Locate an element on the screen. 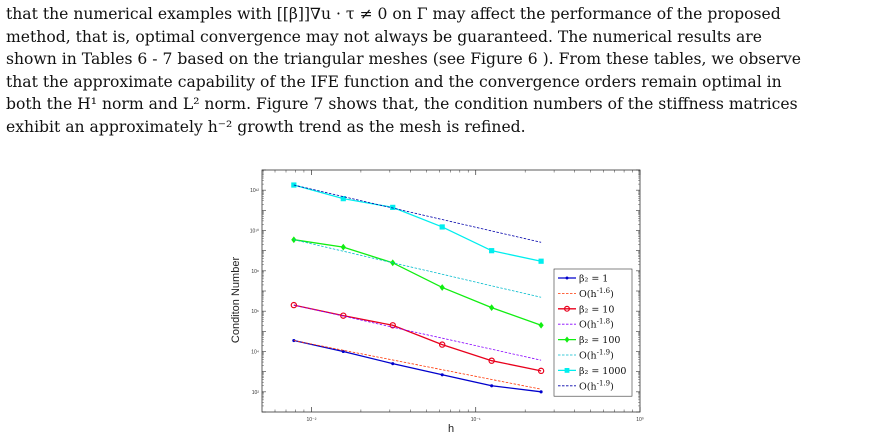  y-tick-label: 10¹⁰ is located at coordinates (254, 232).